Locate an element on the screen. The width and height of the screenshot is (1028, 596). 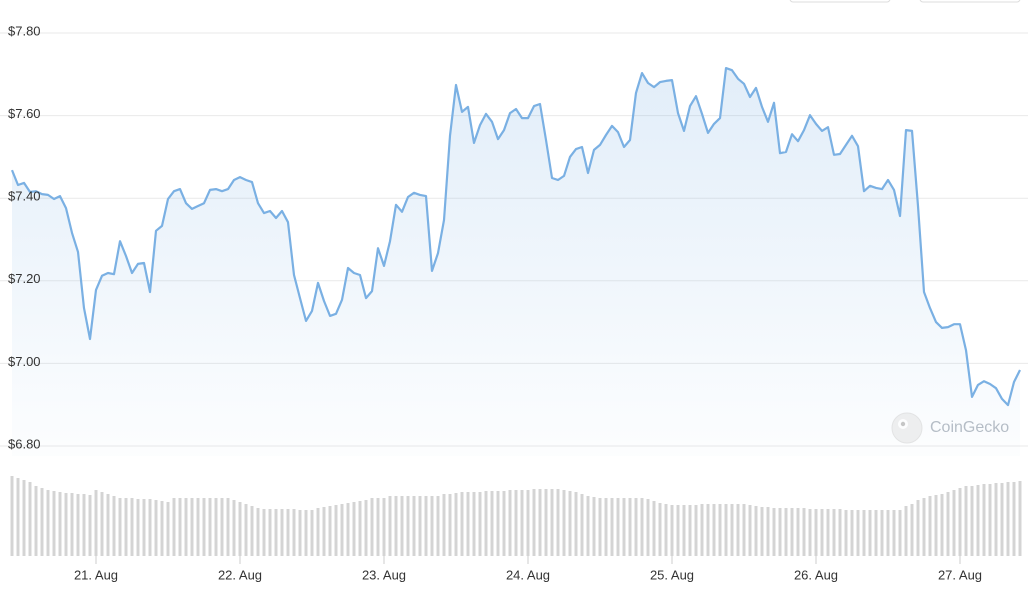
x-tick-label: 24. Aug is located at coordinates (528, 574).